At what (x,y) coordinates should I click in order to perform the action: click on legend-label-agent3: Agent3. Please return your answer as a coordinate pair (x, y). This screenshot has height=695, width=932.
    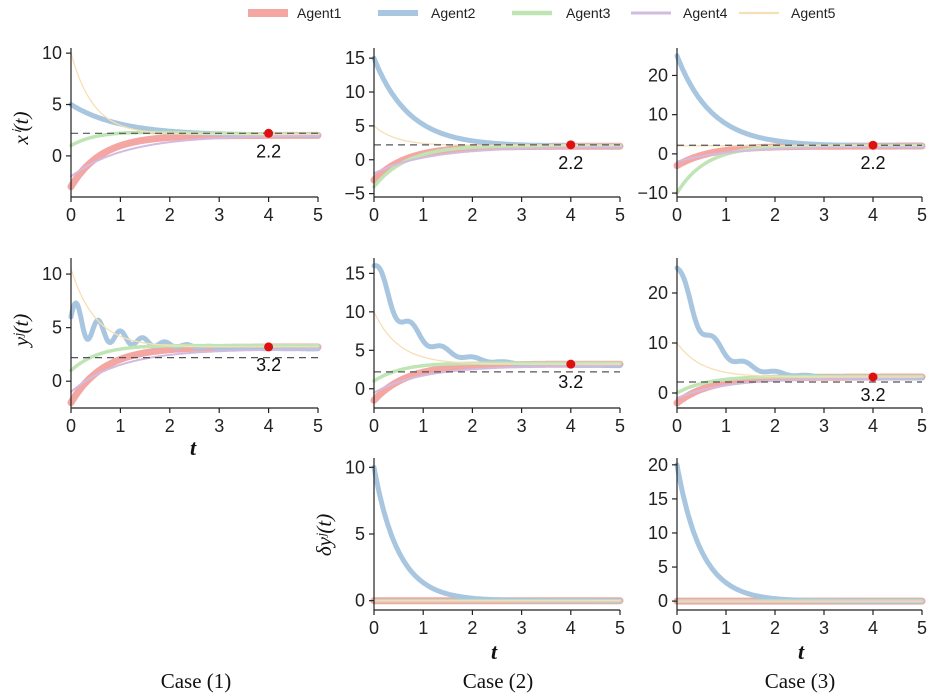
    Looking at the image, I should click on (588, 13).